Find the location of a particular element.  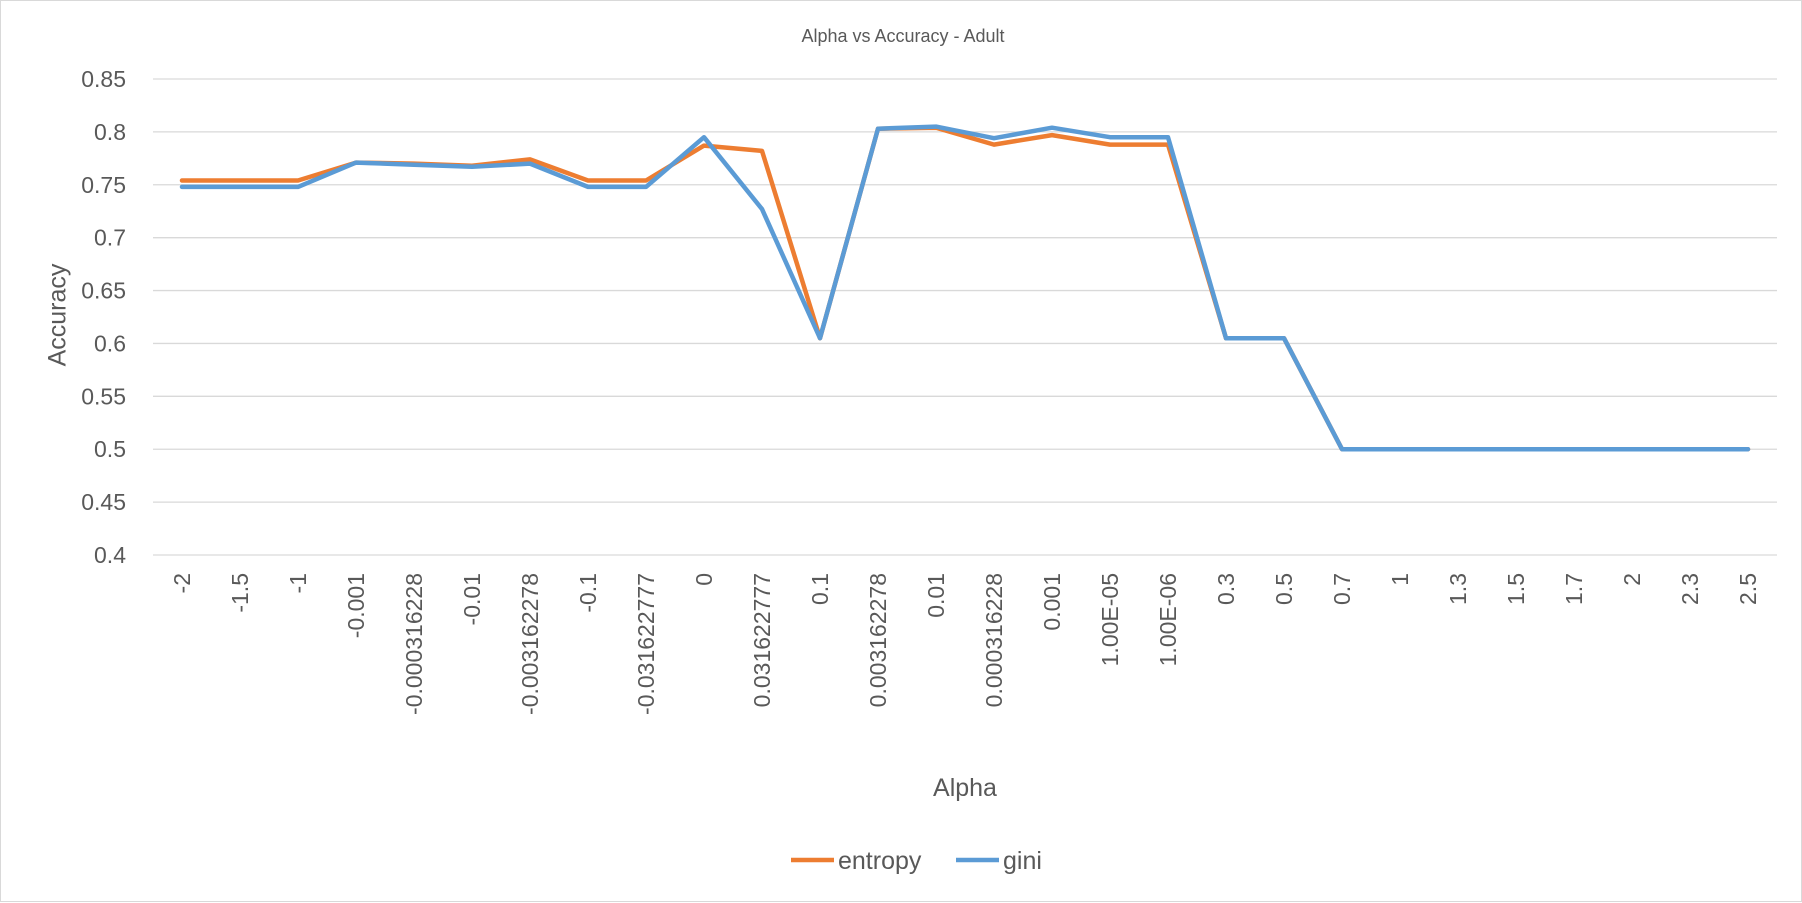

x-tick-label: 2.3 is located at coordinates (1690, 589).